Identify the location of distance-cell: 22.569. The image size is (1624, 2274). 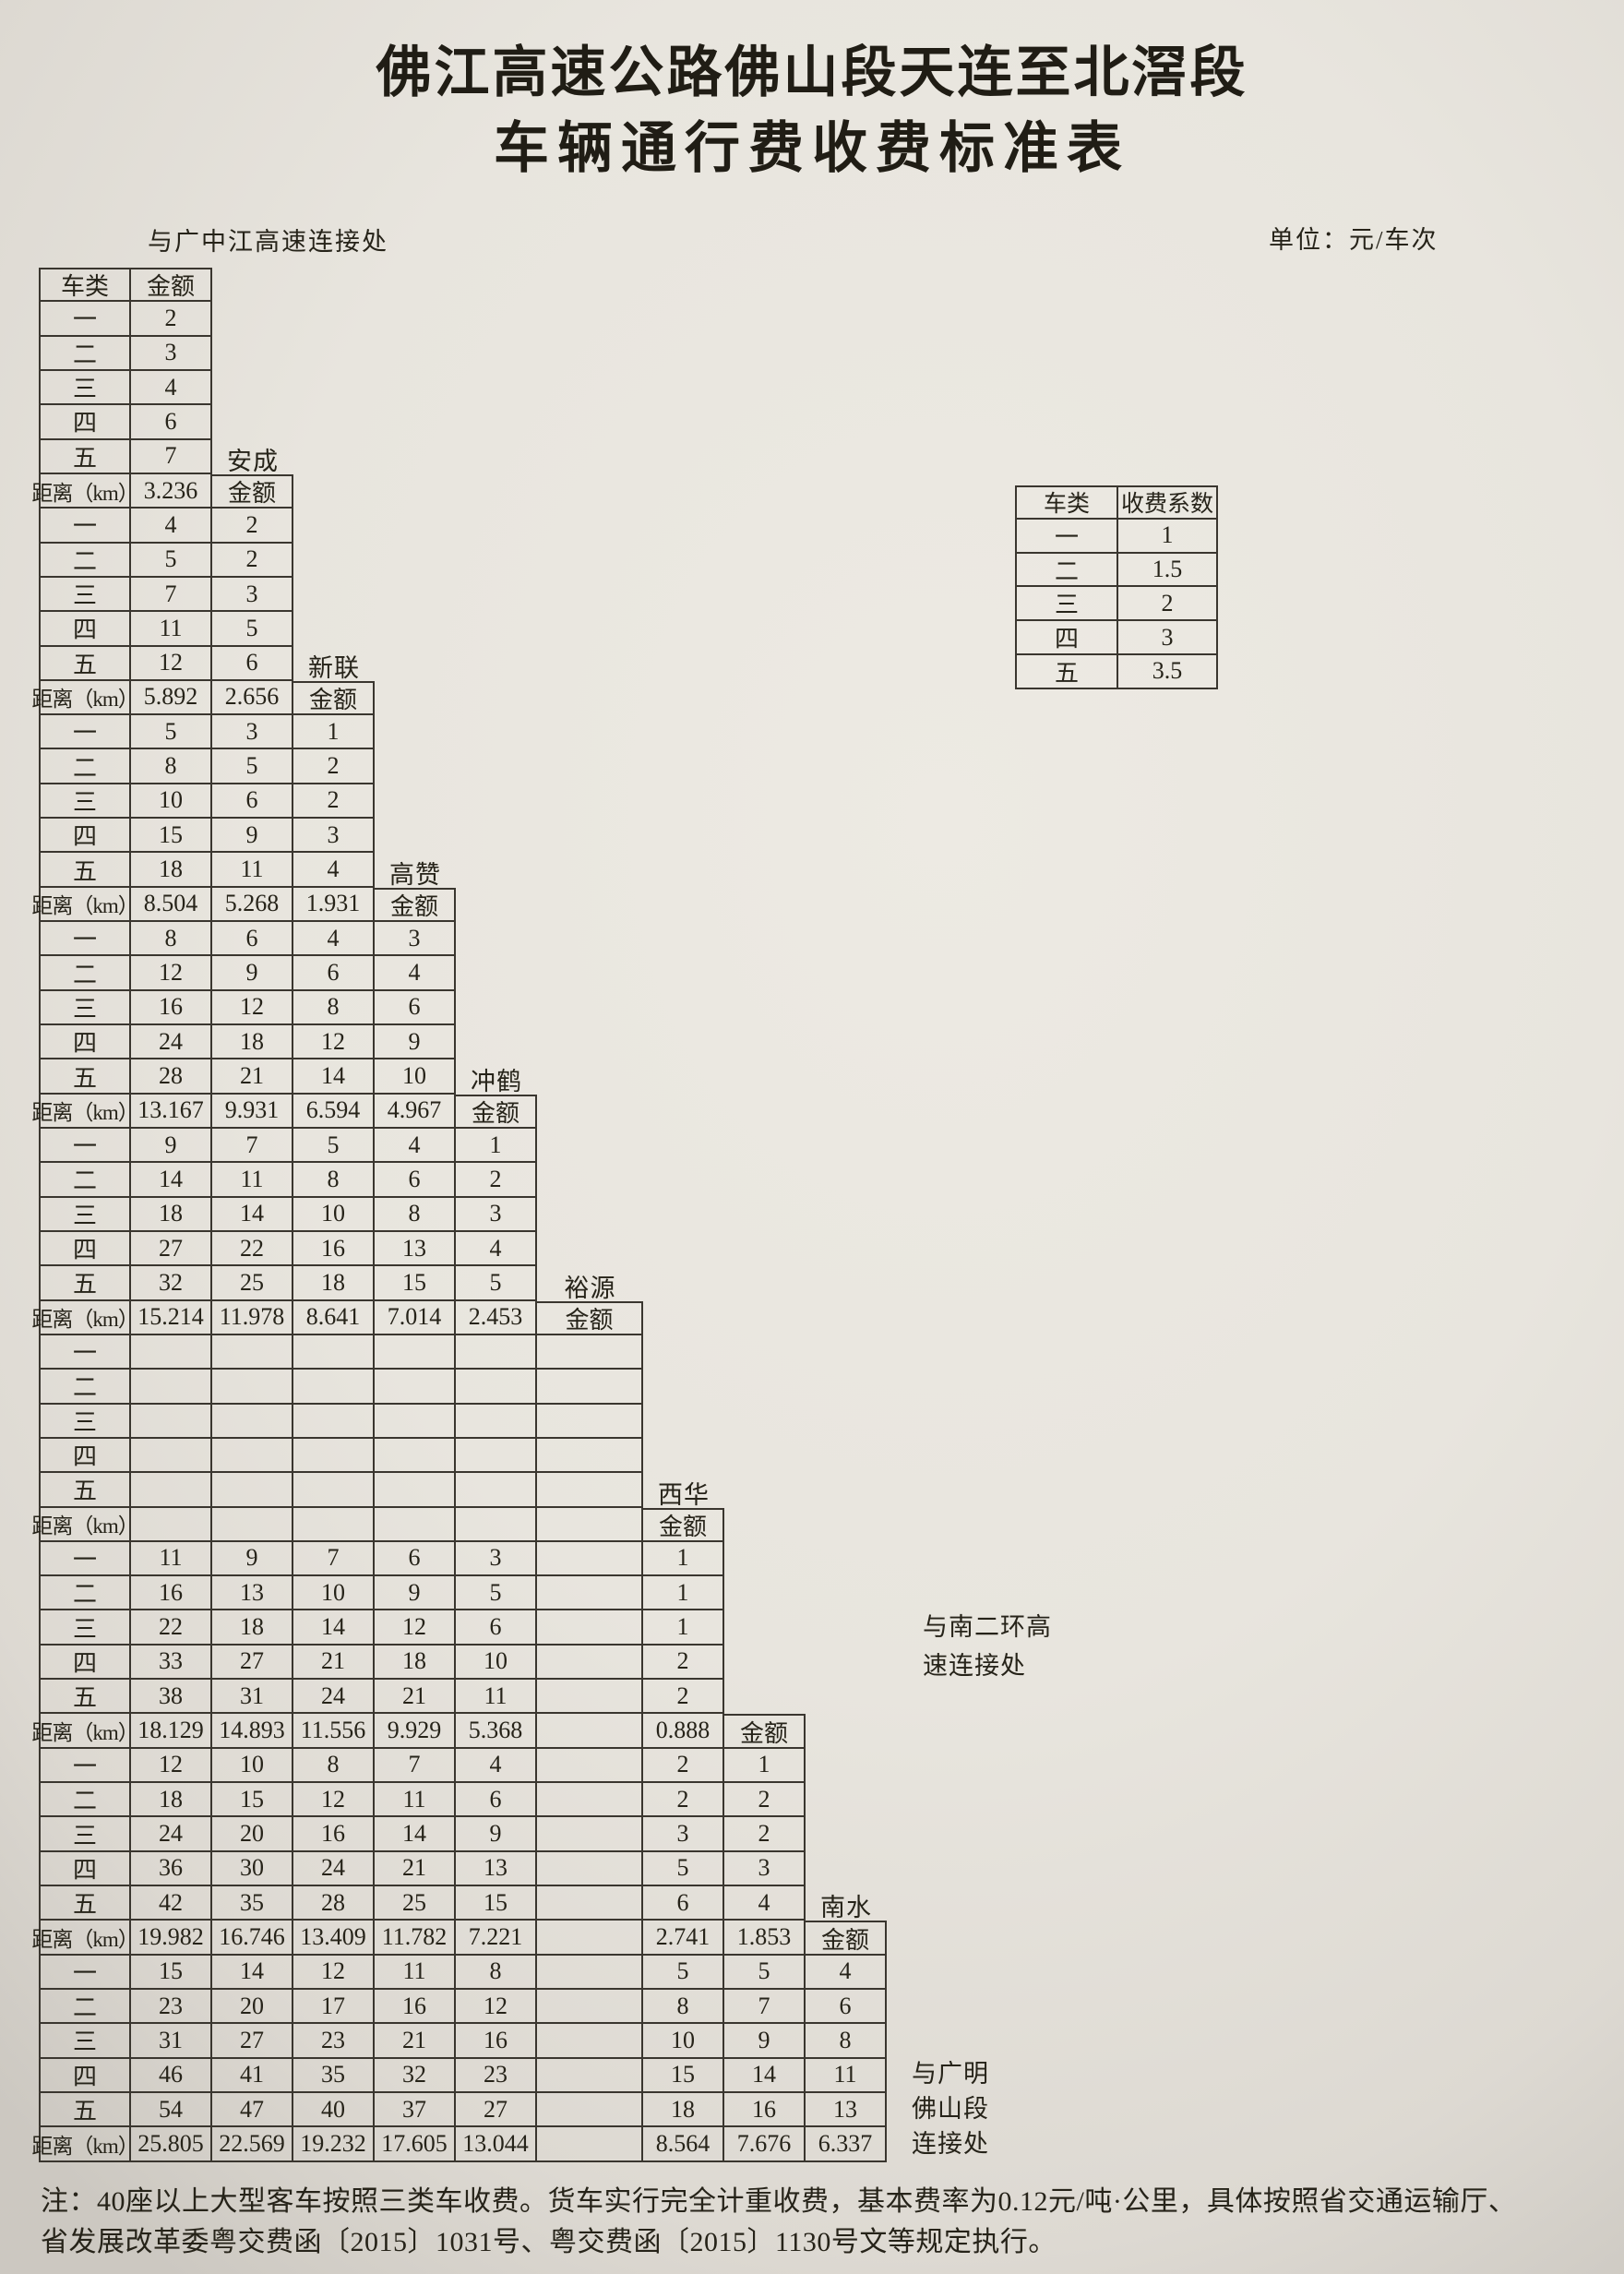
(252, 2144).